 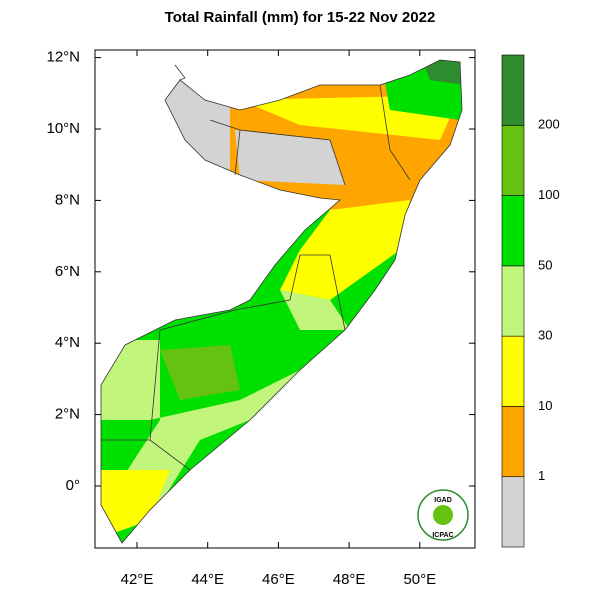 I want to click on logo-bottom: ICPAC, so click(x=442, y=535).